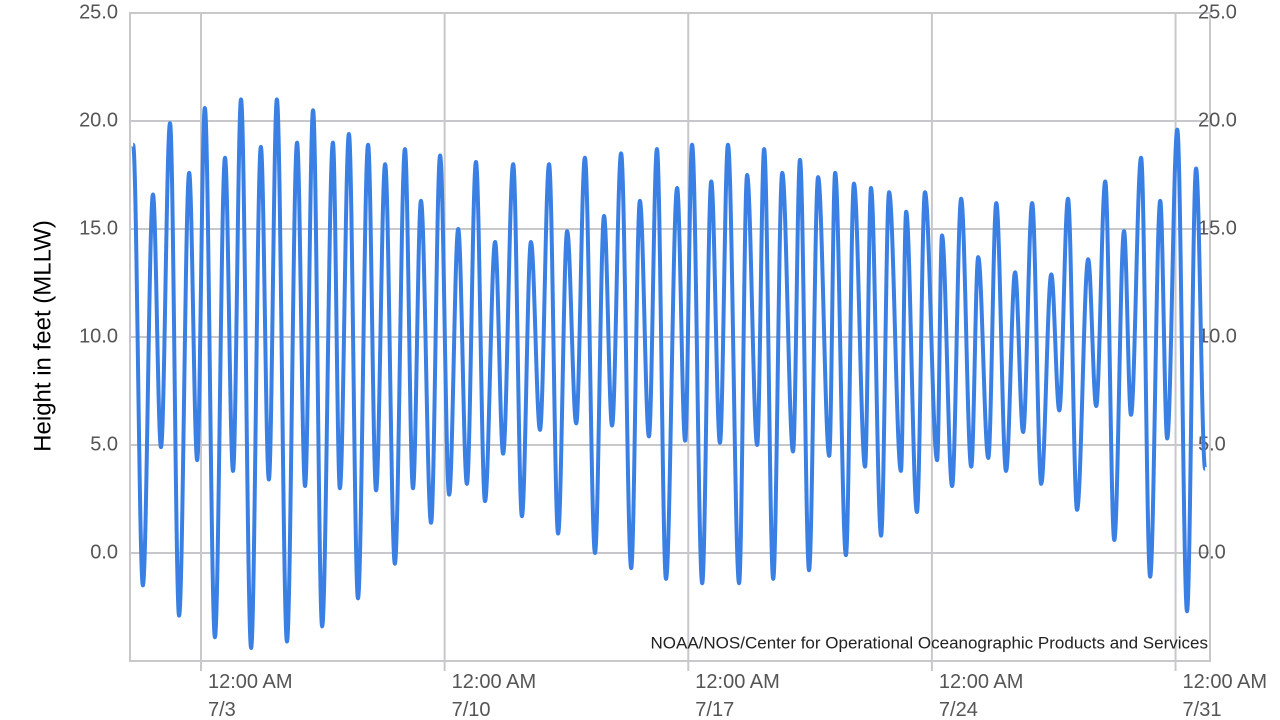 This screenshot has height=720, width=1280. Describe the element at coordinates (1212, 552) in the screenshot. I see `y2-tick-label: 0.0` at that location.